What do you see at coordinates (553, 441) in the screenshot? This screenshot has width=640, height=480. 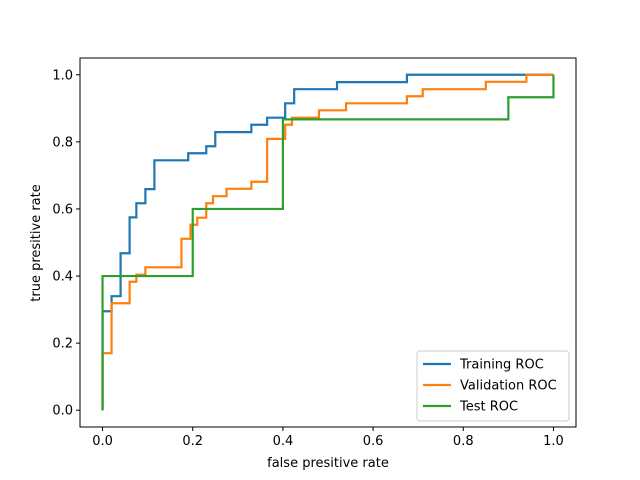 I see `x-tick-label: 1.0` at bounding box center [553, 441].